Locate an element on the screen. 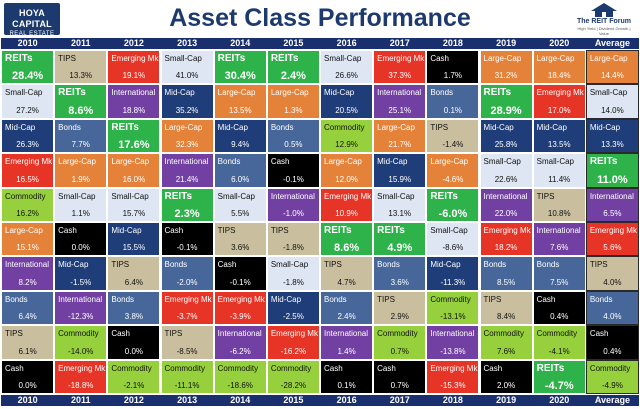  return-value: 15.9% is located at coordinates (400, 179).